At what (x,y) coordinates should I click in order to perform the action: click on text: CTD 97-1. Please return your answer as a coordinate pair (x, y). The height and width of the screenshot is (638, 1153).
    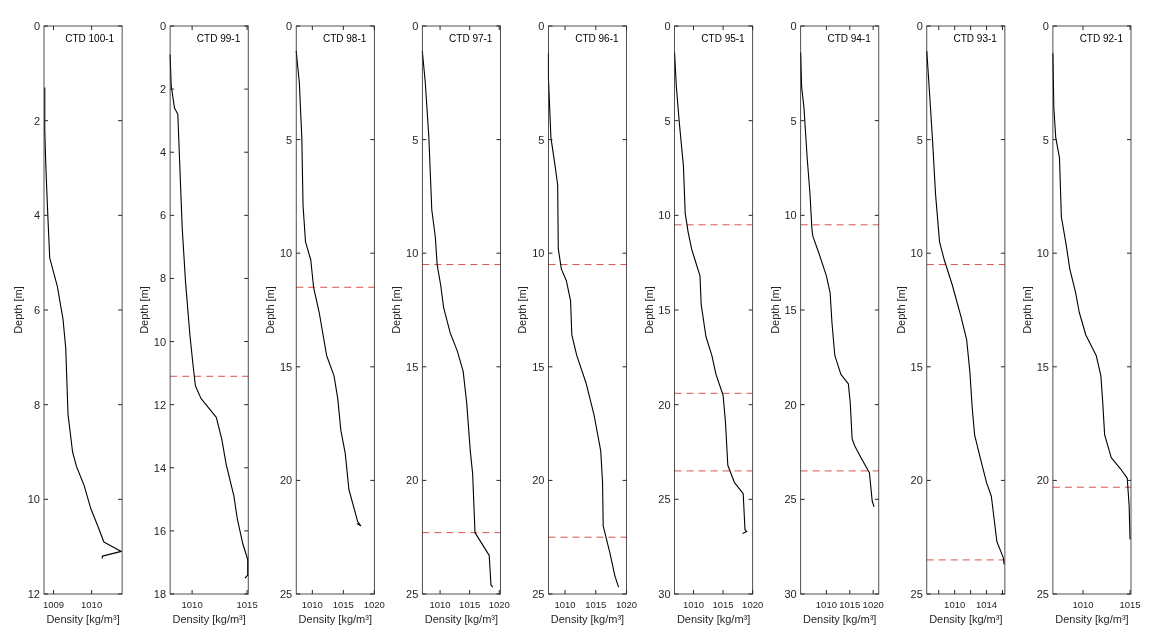
    Looking at the image, I should click on (471, 38).